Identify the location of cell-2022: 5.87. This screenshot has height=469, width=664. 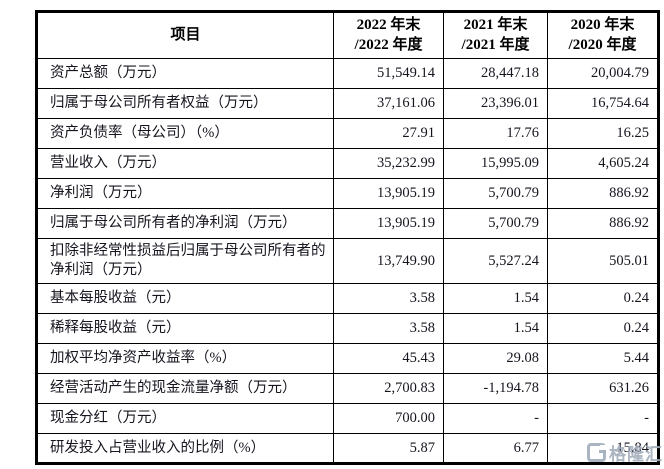
(388, 448).